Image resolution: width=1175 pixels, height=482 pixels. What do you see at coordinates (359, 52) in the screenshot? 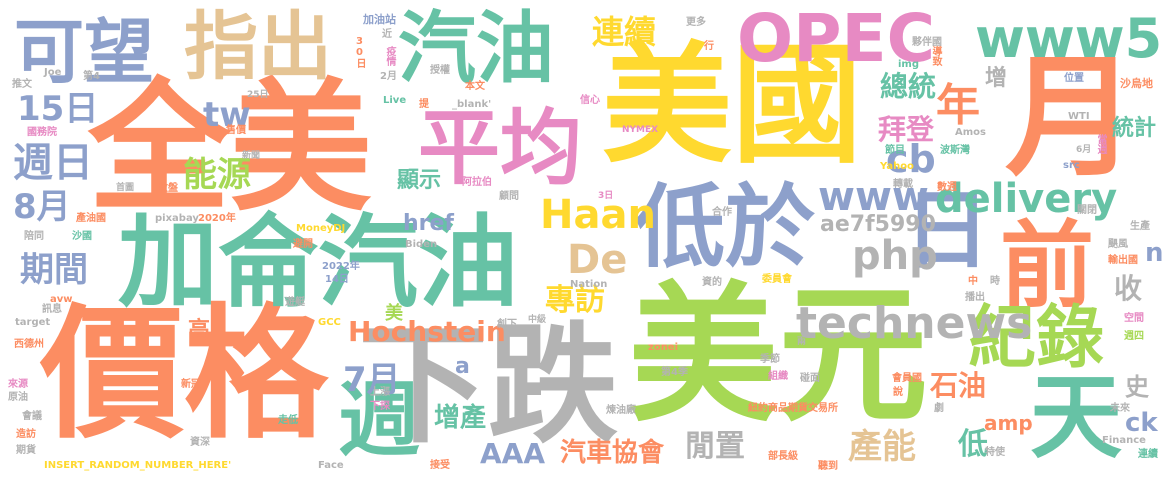
I see `word-30-ri: 30日` at bounding box center [359, 52].